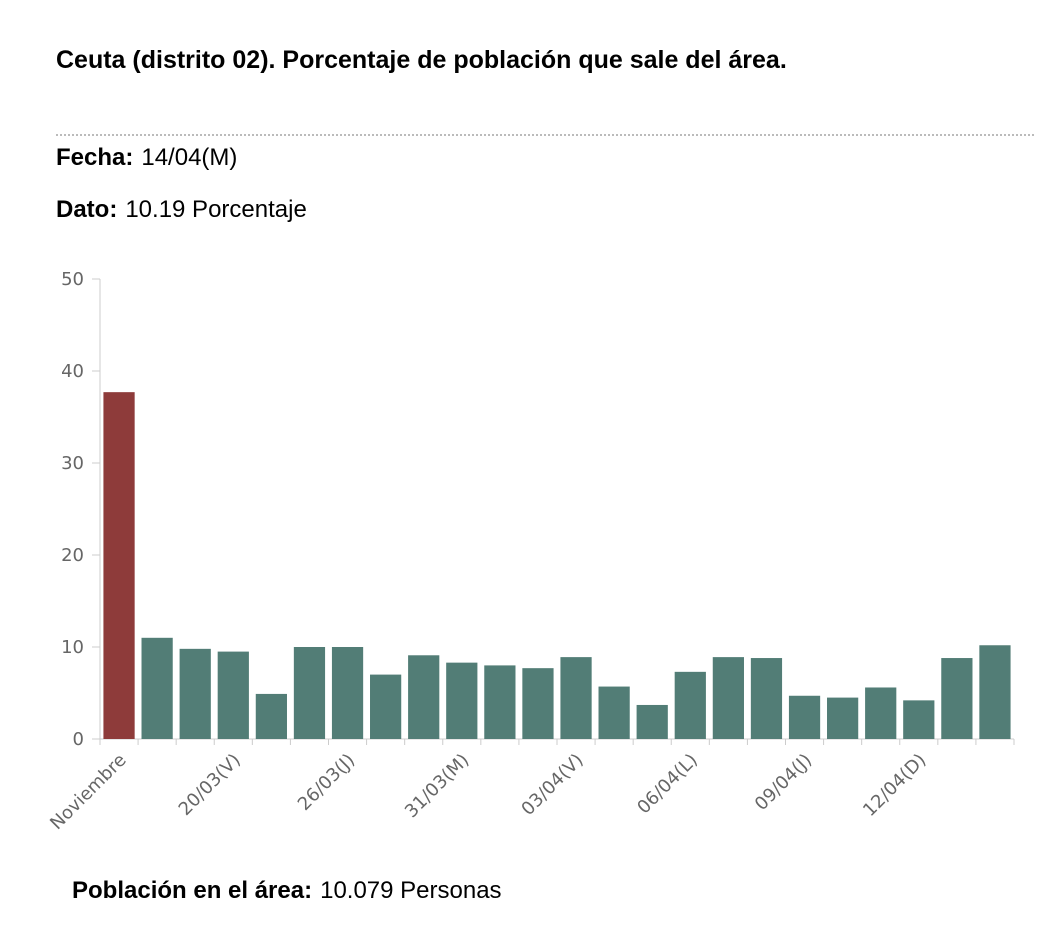 The height and width of the screenshot is (940, 1060). I want to click on fecha-row: Fecha: 14/04(M), so click(146, 158).